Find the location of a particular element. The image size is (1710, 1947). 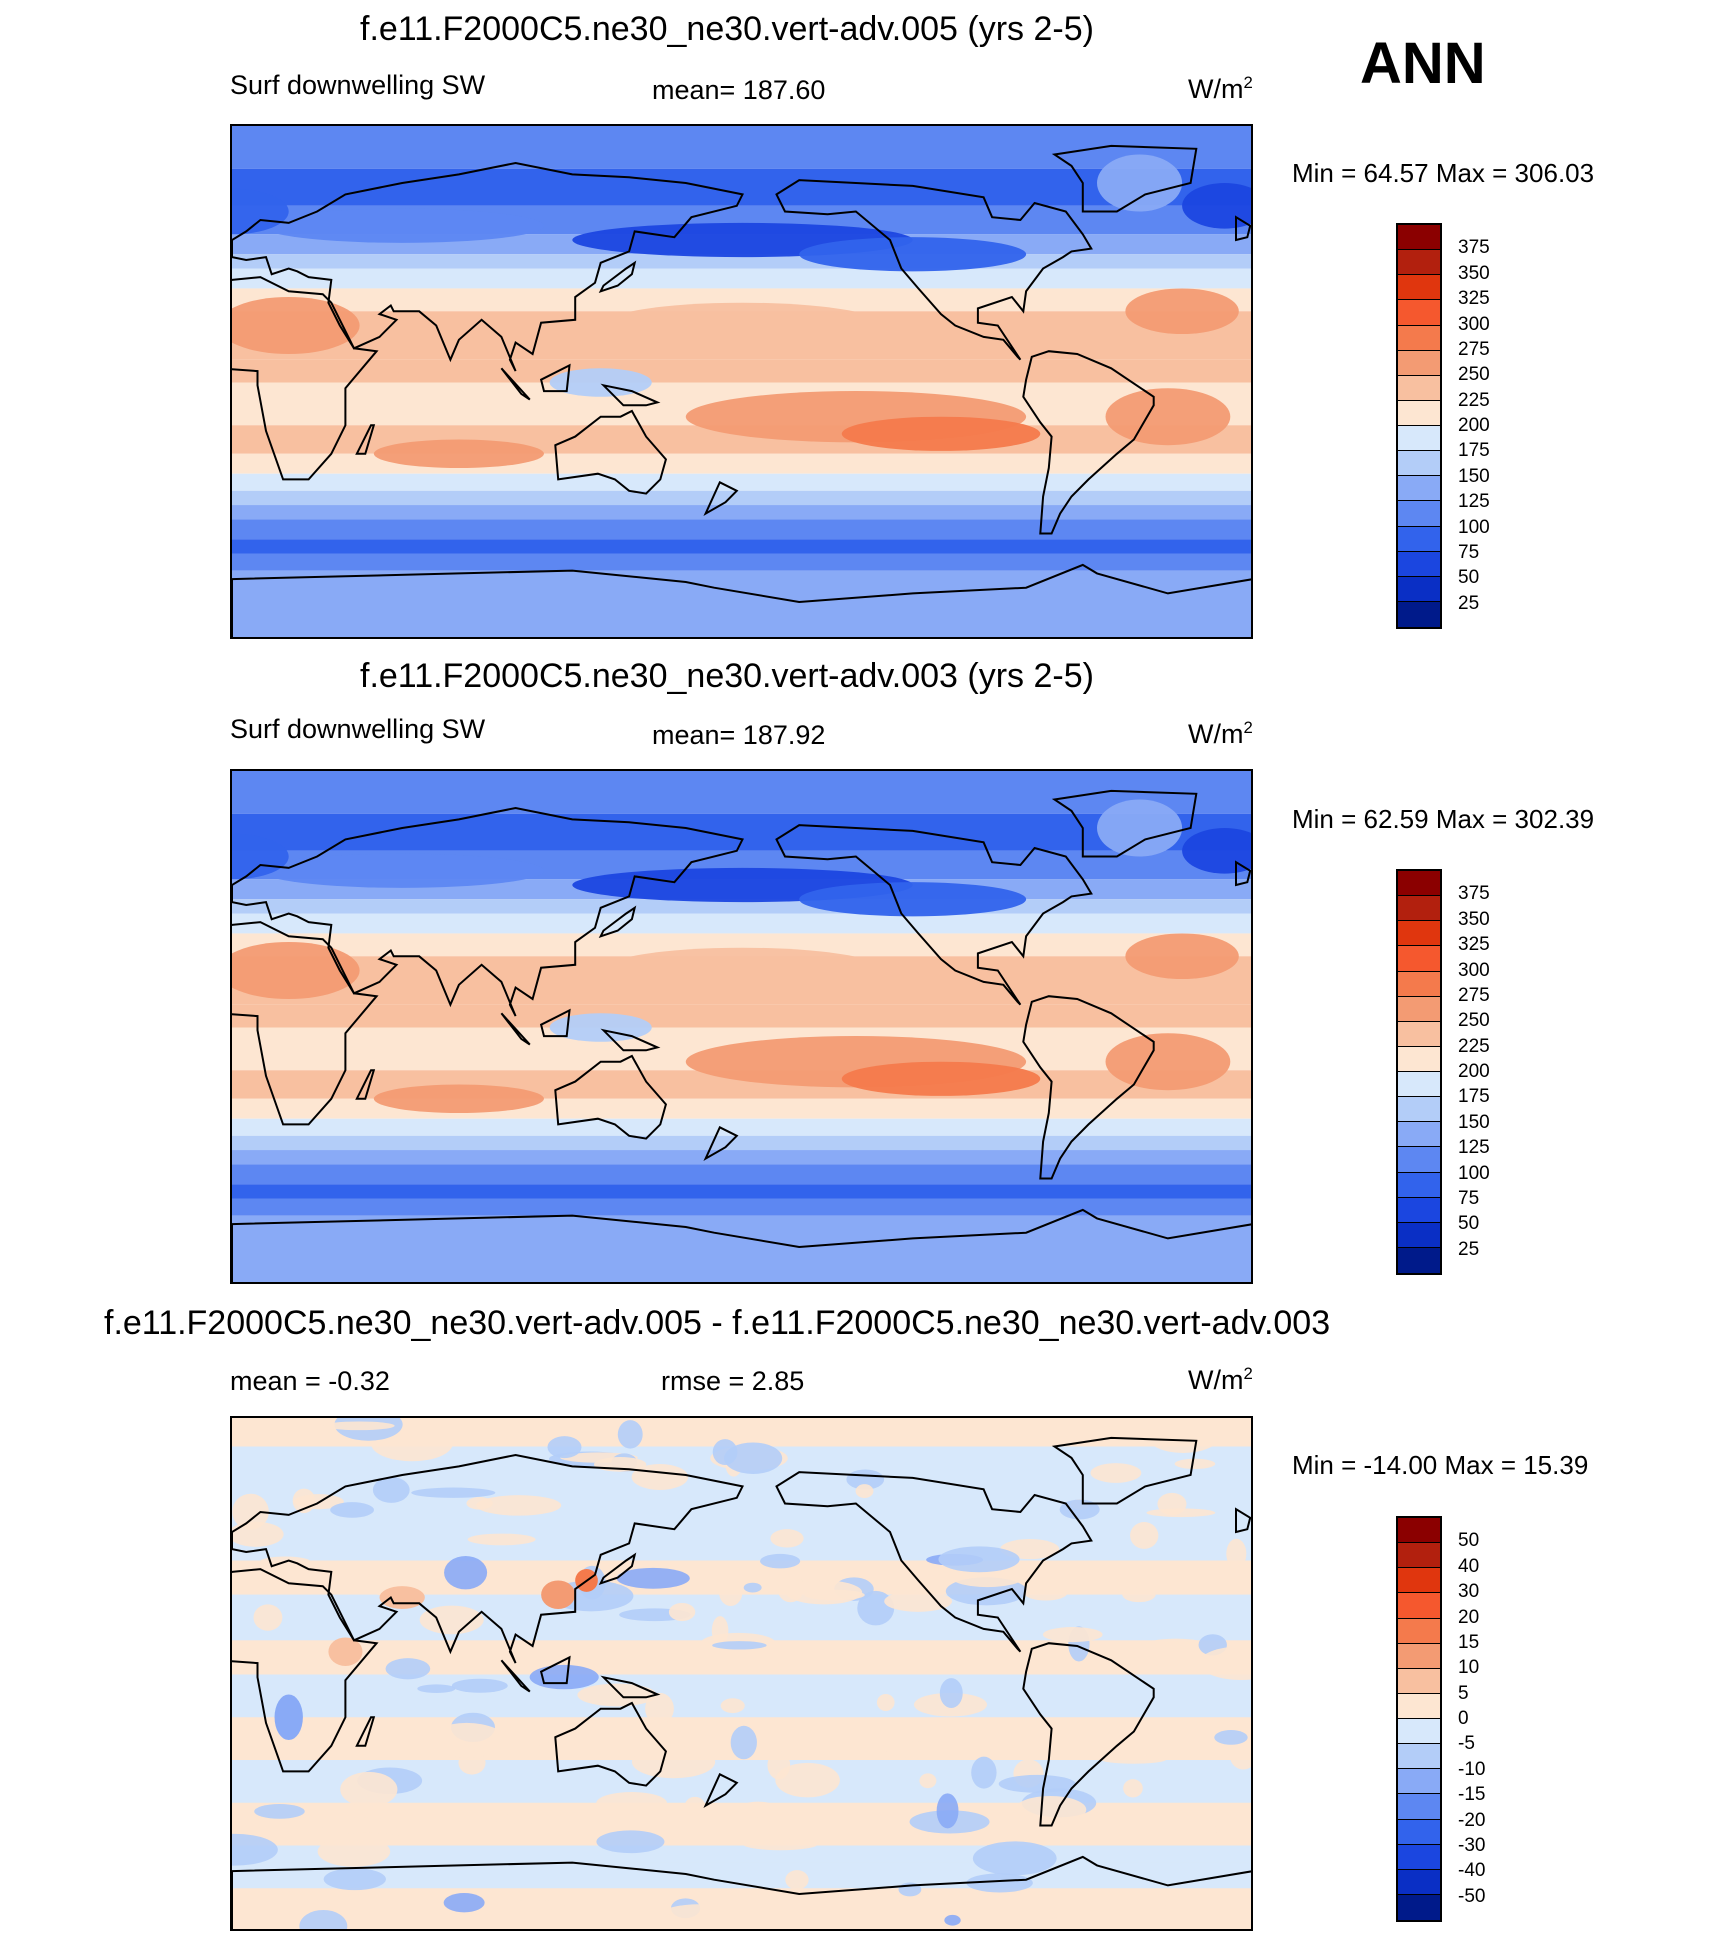

colorbar-tick-label: 15 is located at coordinates (1469, 1642).